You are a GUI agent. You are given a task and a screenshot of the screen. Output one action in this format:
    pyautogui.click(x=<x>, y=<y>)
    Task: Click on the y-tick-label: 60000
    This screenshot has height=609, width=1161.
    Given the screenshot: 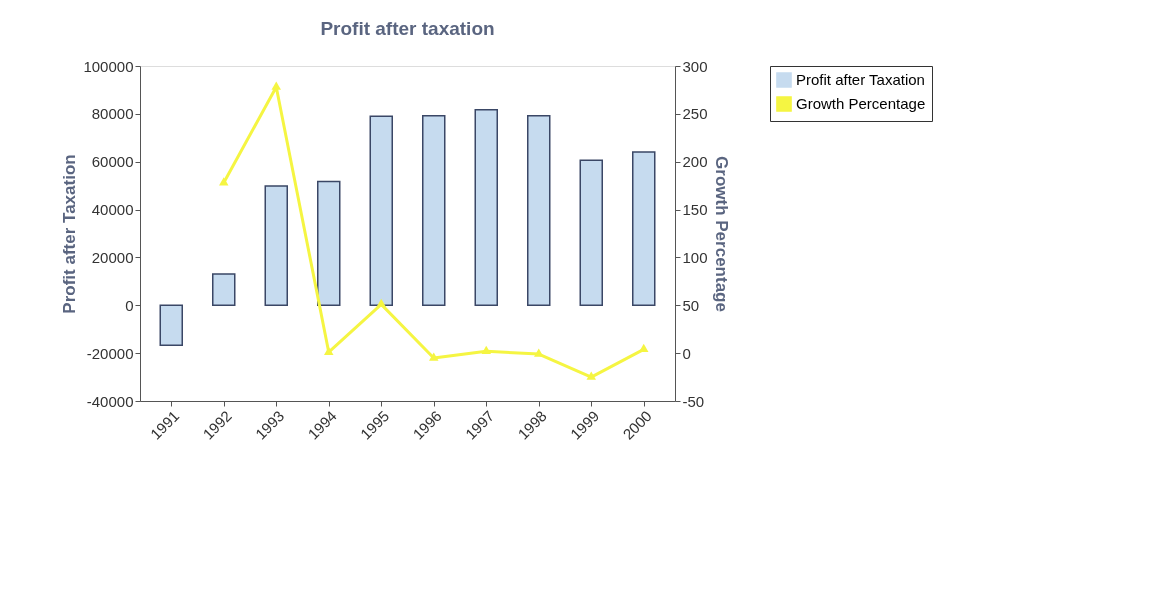 What is the action you would take?
    pyautogui.click(x=112, y=162)
    